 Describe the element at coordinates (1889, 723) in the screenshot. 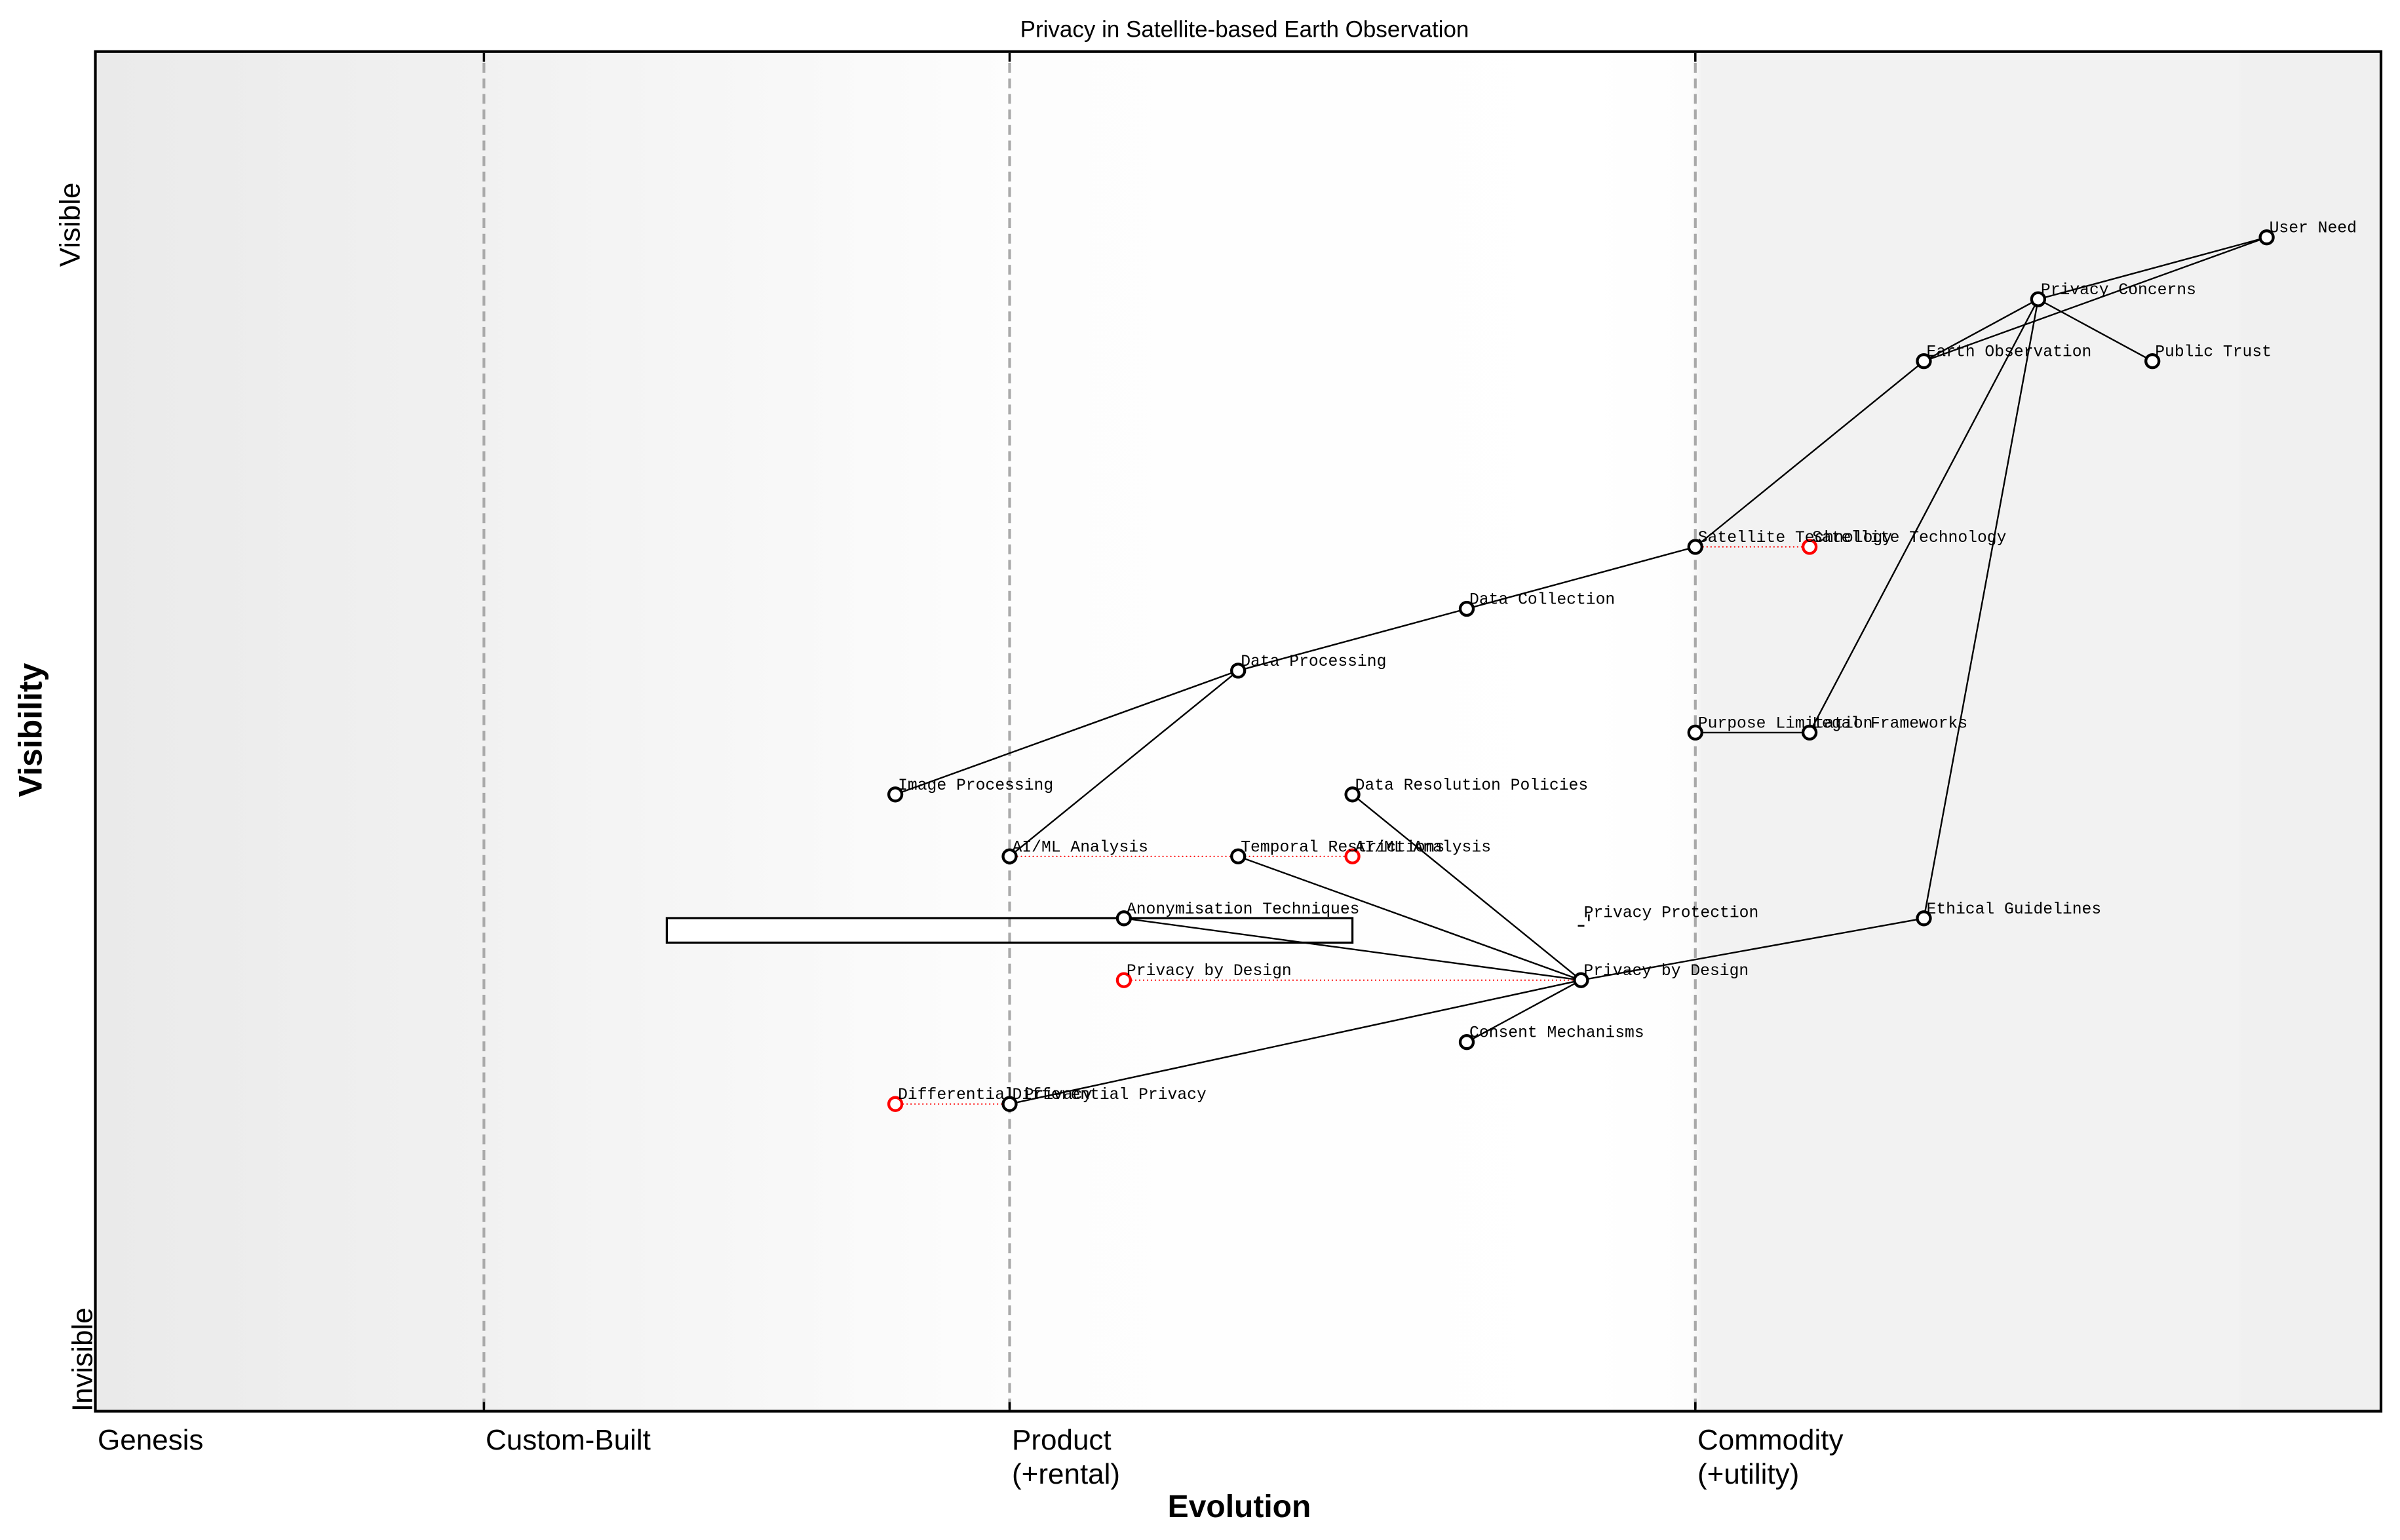

I see `svg-text: Legal Frameworks` at that location.